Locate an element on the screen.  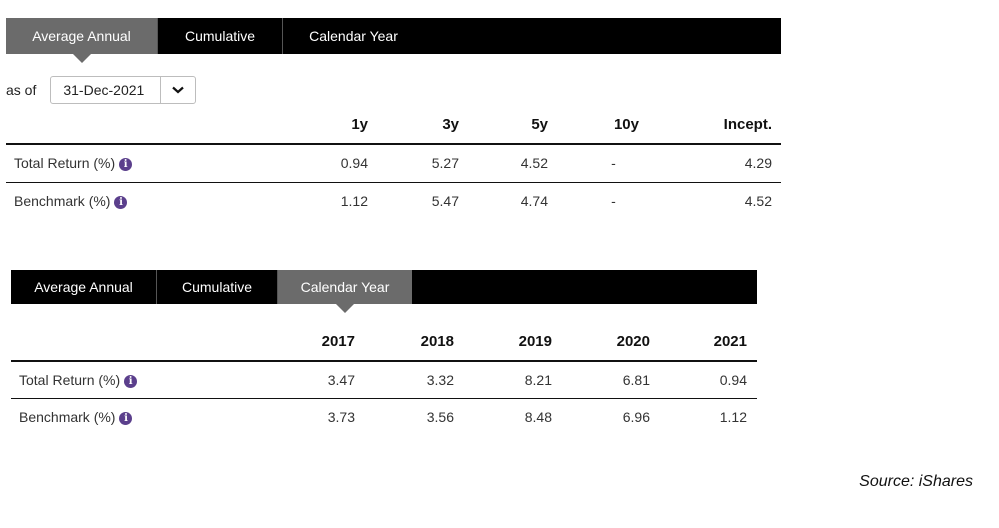
column-header: 2018 is located at coordinates (404, 342).